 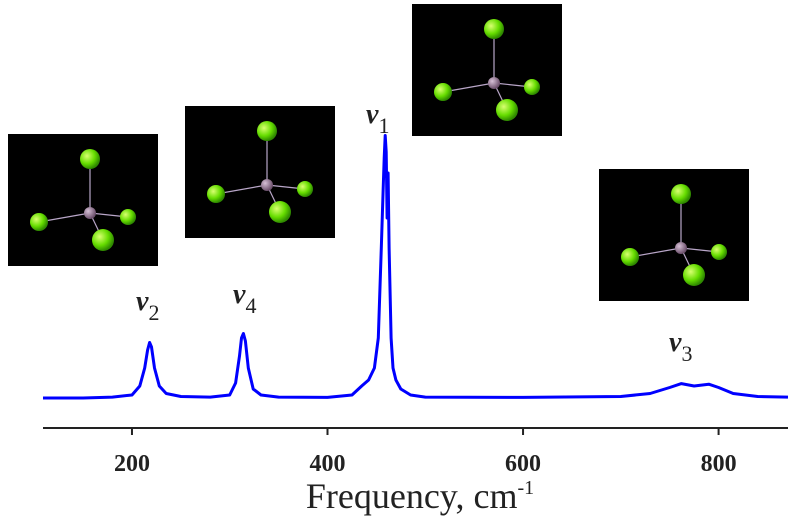 What do you see at coordinates (383, 125) in the screenshot?
I see `peak-label-subscript: 1` at bounding box center [383, 125].